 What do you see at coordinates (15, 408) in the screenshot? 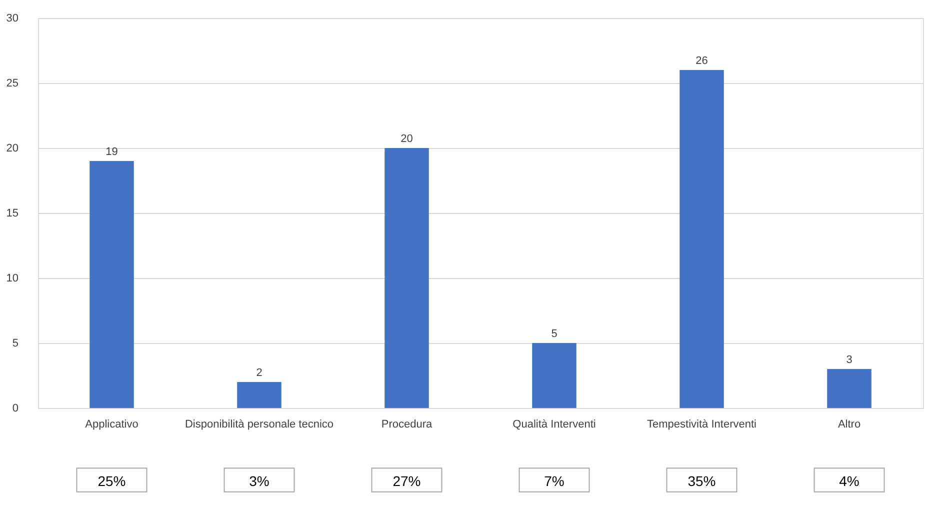
I see `y-tick-label: 0` at bounding box center [15, 408].